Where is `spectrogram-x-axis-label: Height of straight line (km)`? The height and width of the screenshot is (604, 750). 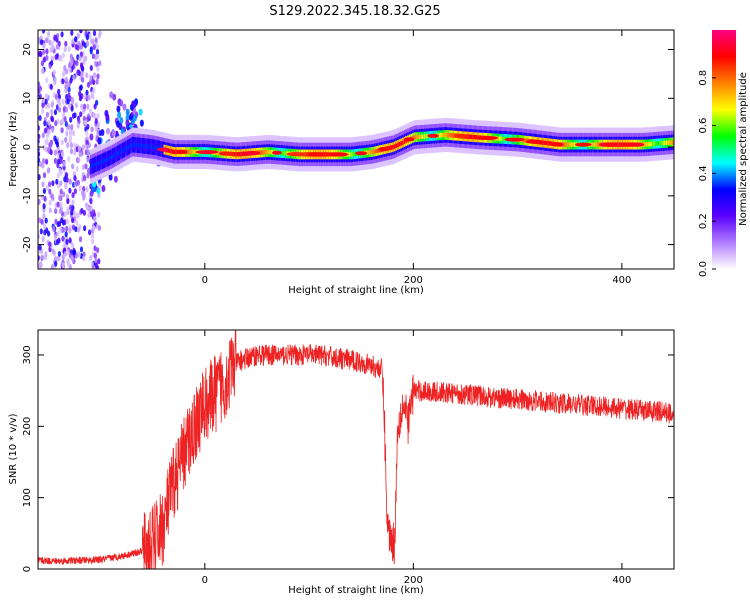 spectrogram-x-axis-label: Height of straight line (km) is located at coordinates (356, 290).